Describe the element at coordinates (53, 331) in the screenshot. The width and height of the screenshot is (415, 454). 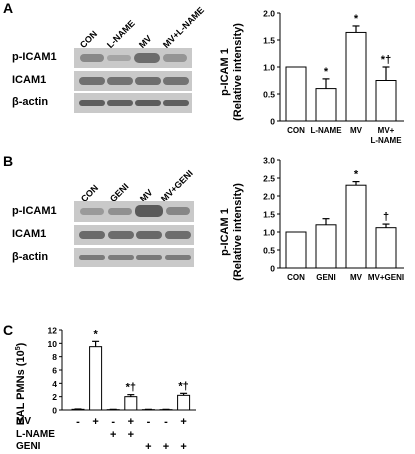
I see `y-tick-label: 12` at that location.